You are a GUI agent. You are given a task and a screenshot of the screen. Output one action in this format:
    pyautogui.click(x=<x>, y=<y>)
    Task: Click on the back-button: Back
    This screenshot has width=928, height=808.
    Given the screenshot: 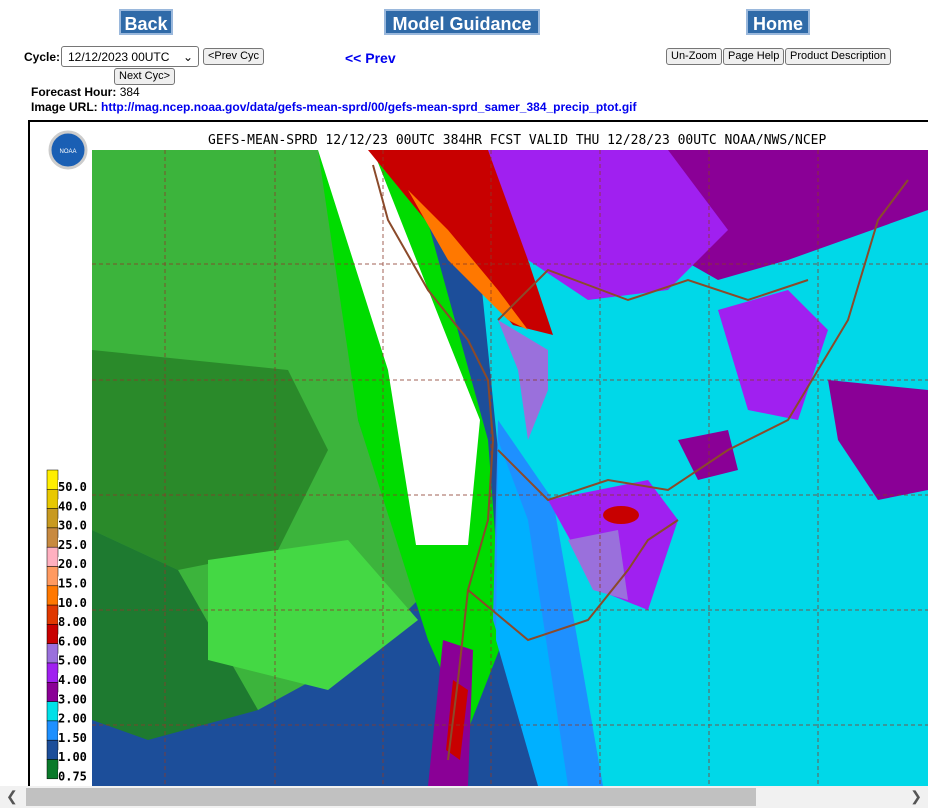 What is the action you would take?
    pyautogui.click(x=146, y=22)
    